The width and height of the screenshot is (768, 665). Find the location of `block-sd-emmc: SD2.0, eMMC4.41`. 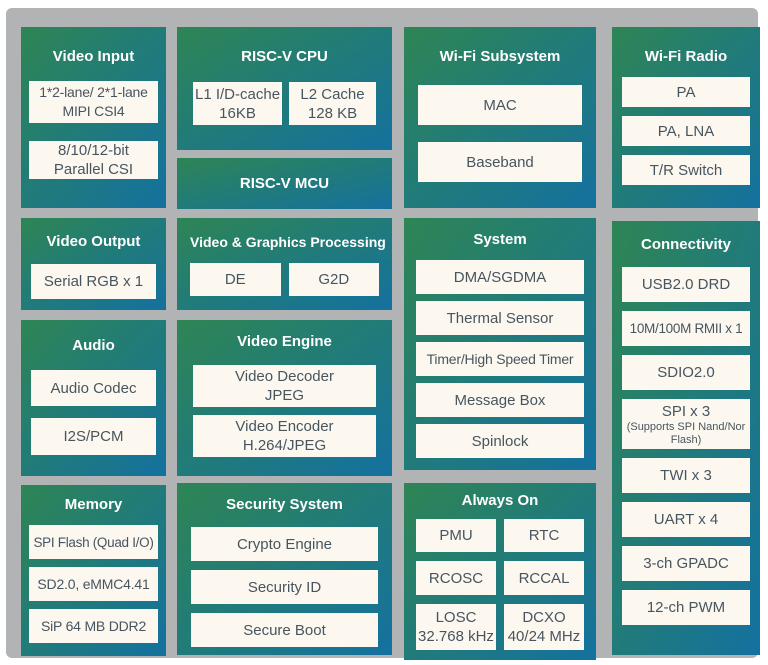

block-sd-emmc: SD2.0, eMMC4.41 is located at coordinates (93, 584).